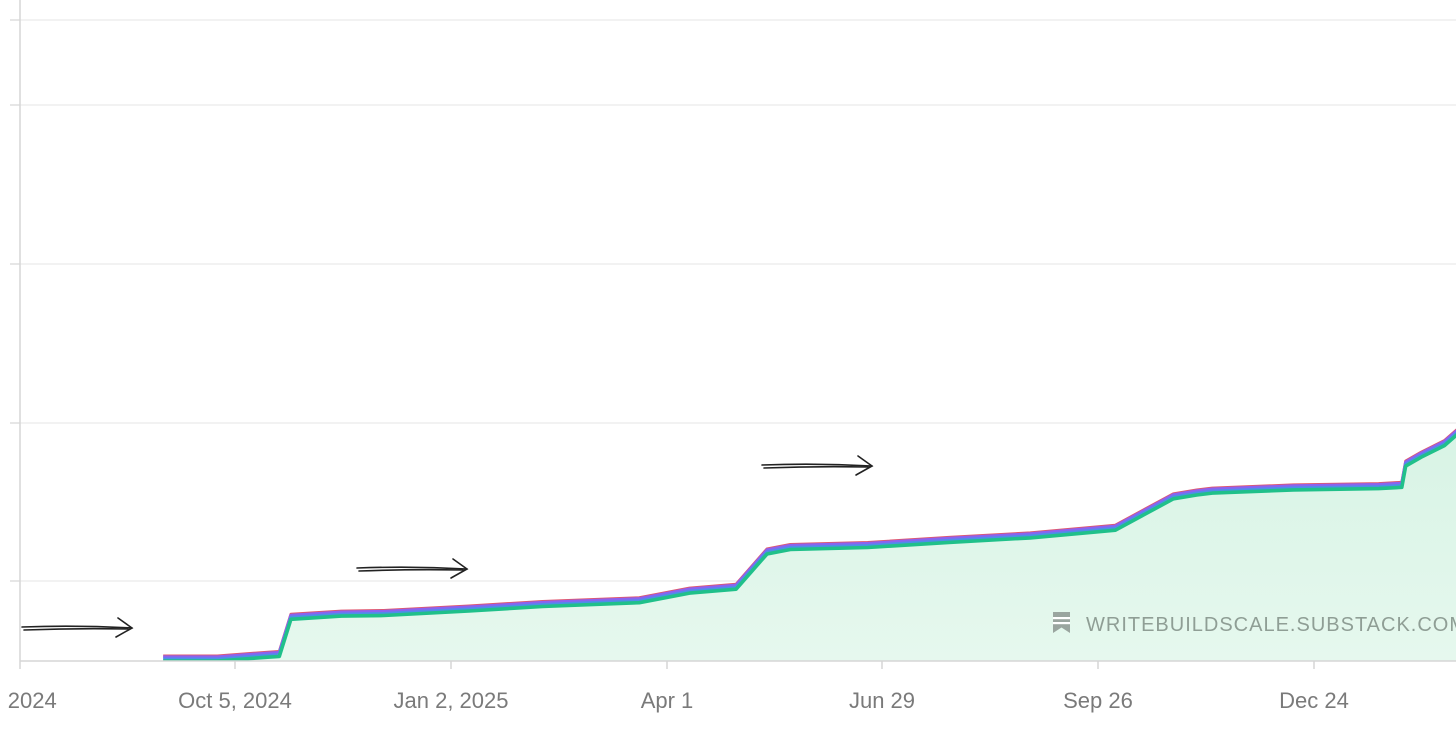  I want to click on x-tick-label-4: Jun 29, so click(882, 700).